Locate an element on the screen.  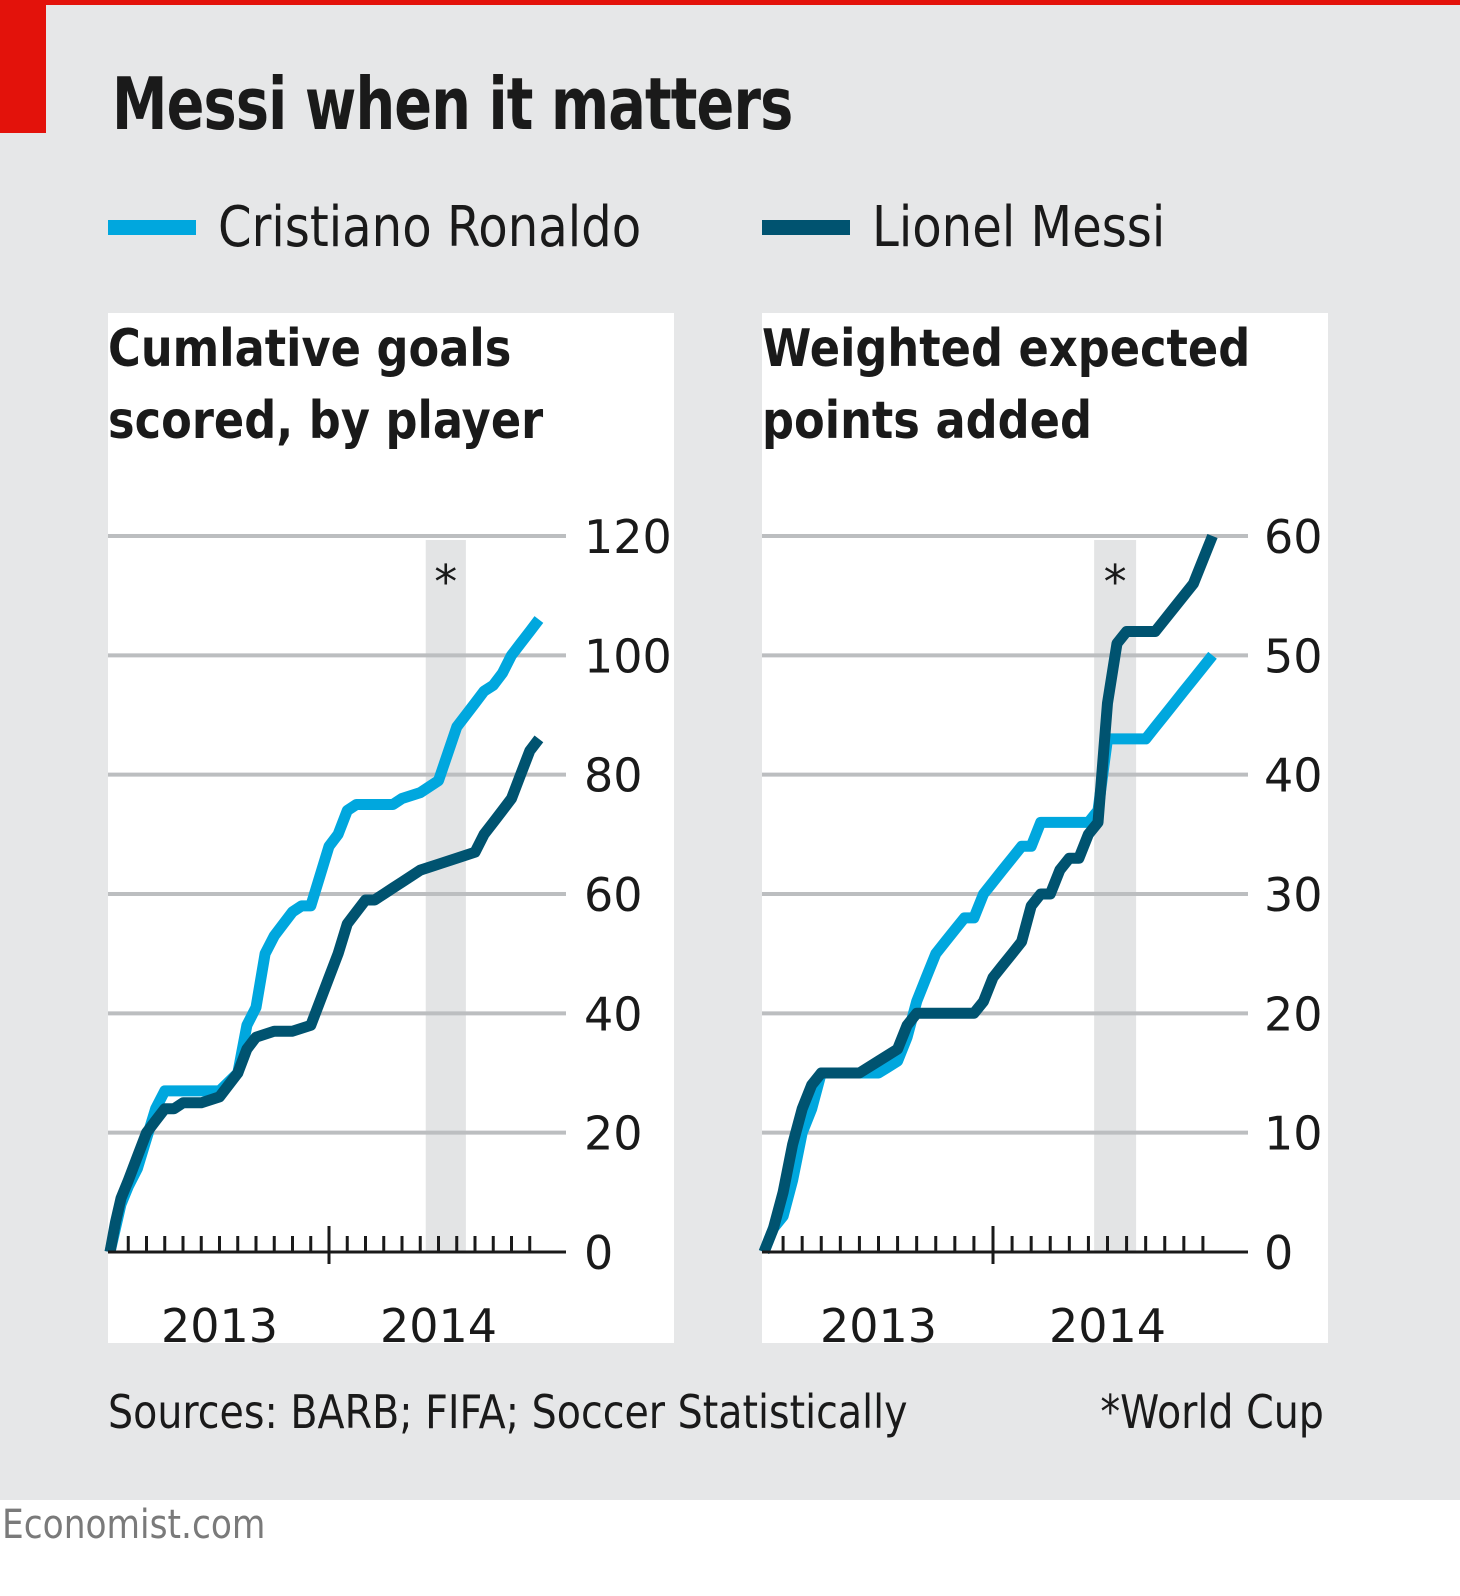
y-tick-label: 80 is located at coordinates (613, 776).